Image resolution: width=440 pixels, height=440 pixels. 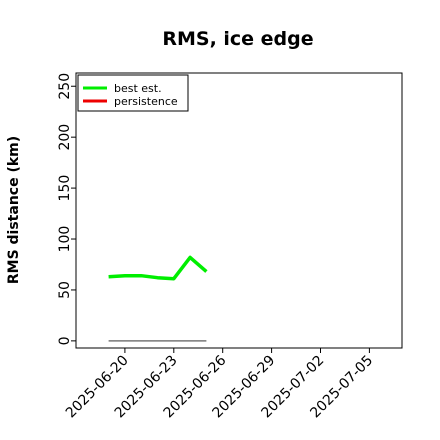 What do you see at coordinates (146, 101) in the screenshot?
I see `legend-label-persistence: persistence` at bounding box center [146, 101].